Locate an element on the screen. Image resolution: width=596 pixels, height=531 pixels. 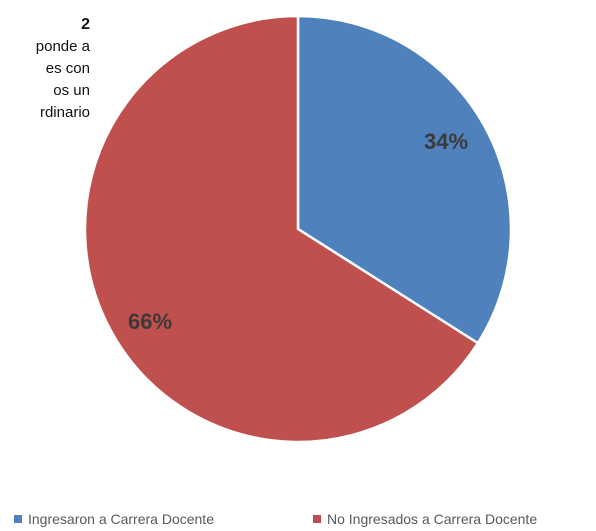
side-text-line: ponde a is located at coordinates (62, 46).